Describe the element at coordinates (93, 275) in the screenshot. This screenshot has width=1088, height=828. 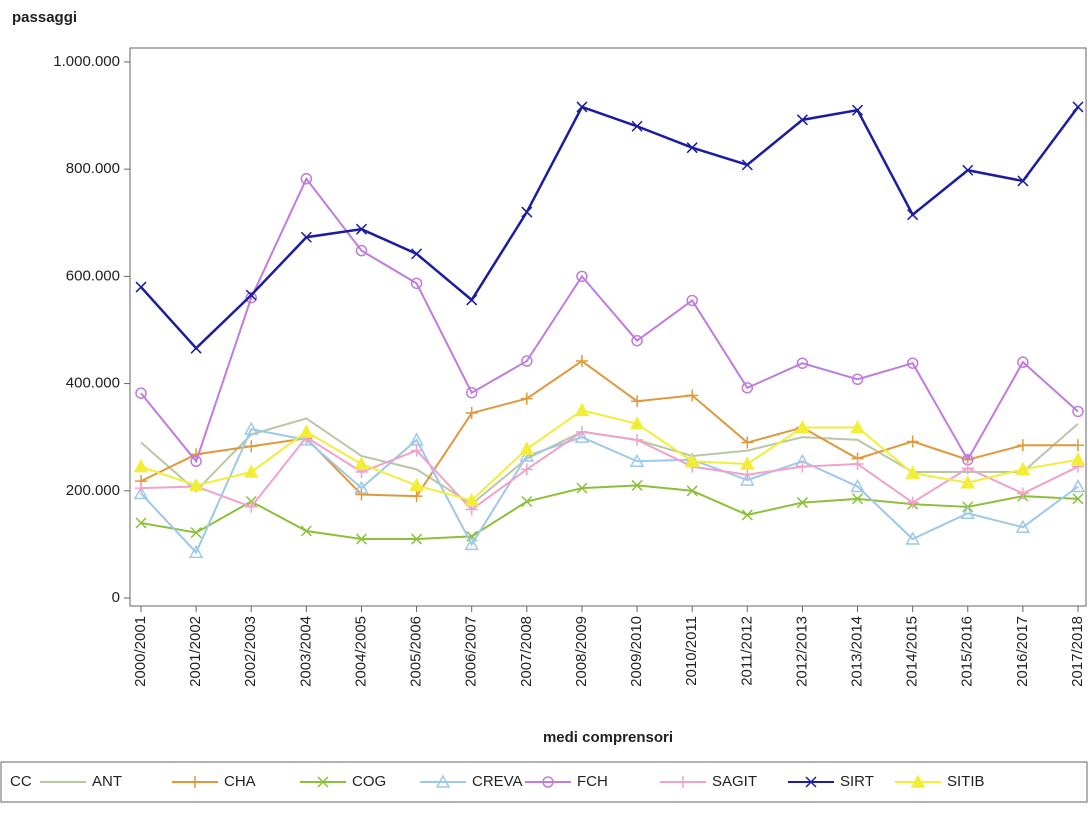
I see `y-tick-label: 600.000` at that location.